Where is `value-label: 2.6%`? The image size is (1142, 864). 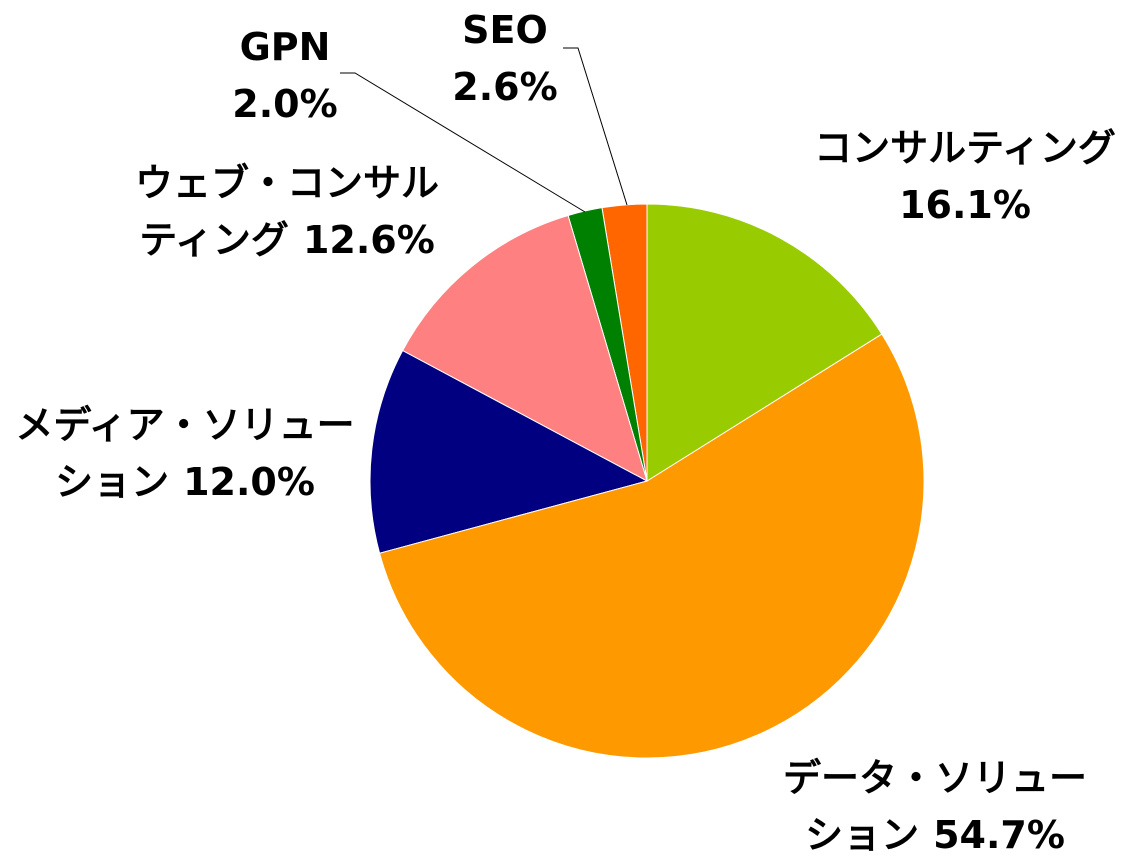 value-label: 2.6% is located at coordinates (505, 87).